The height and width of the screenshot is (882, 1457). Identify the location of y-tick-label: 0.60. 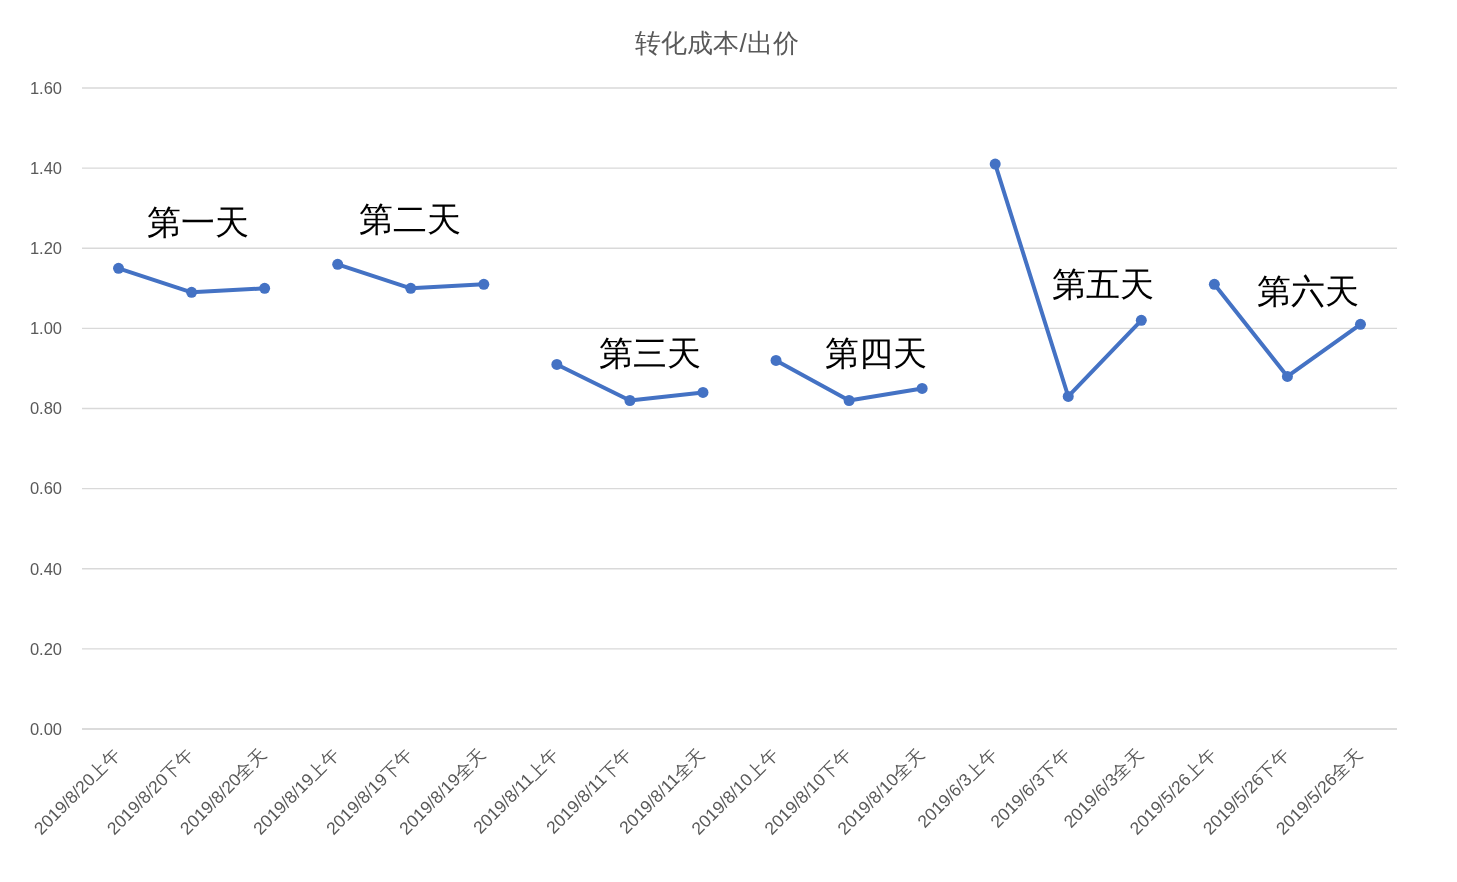
(45, 488).